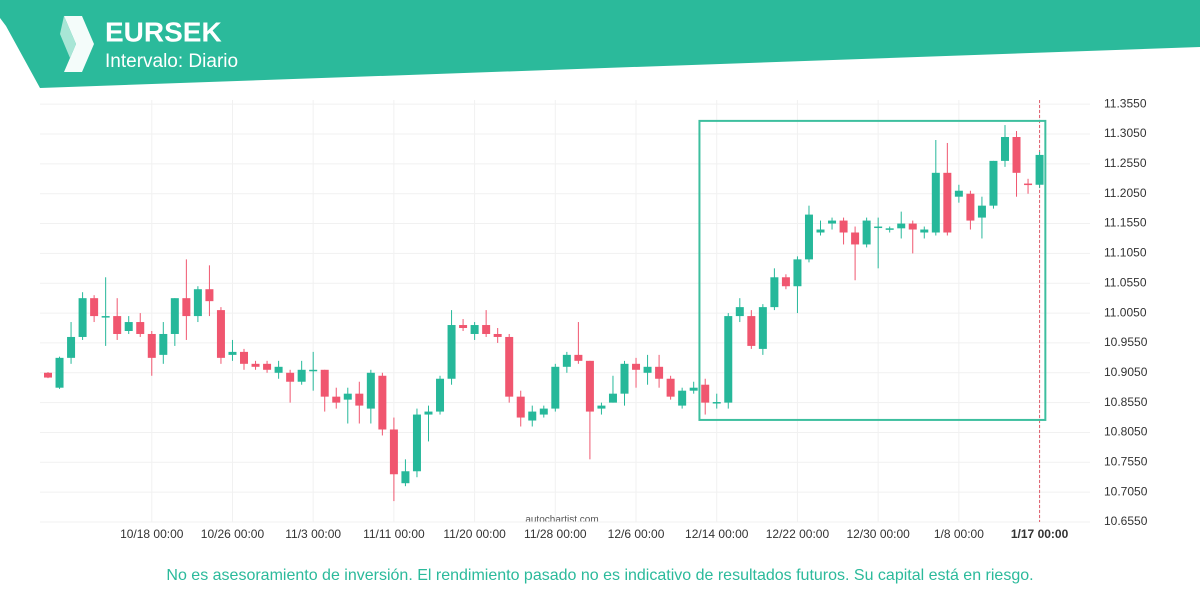 The image size is (1200, 600). Describe the element at coordinates (171, 61) in the screenshot. I see `interval: Intervalo: Diario` at that location.